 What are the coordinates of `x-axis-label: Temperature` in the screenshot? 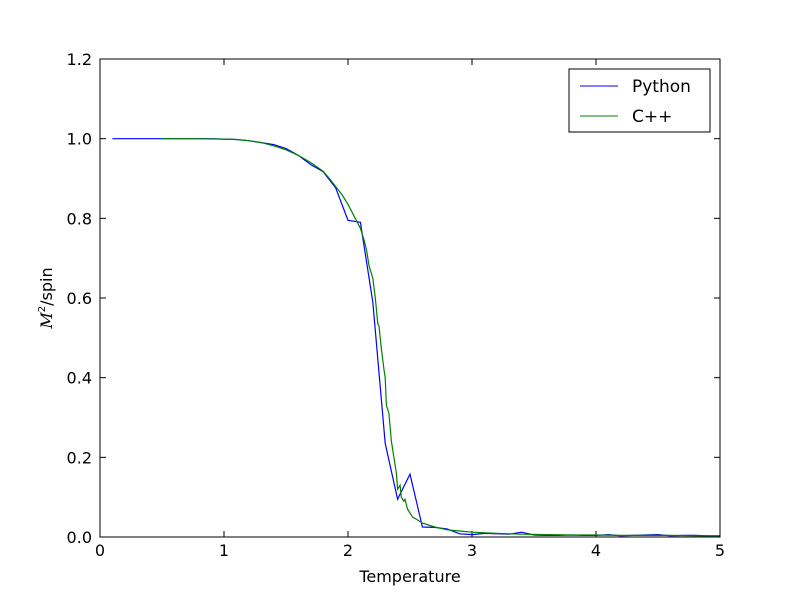 It's located at (409, 576).